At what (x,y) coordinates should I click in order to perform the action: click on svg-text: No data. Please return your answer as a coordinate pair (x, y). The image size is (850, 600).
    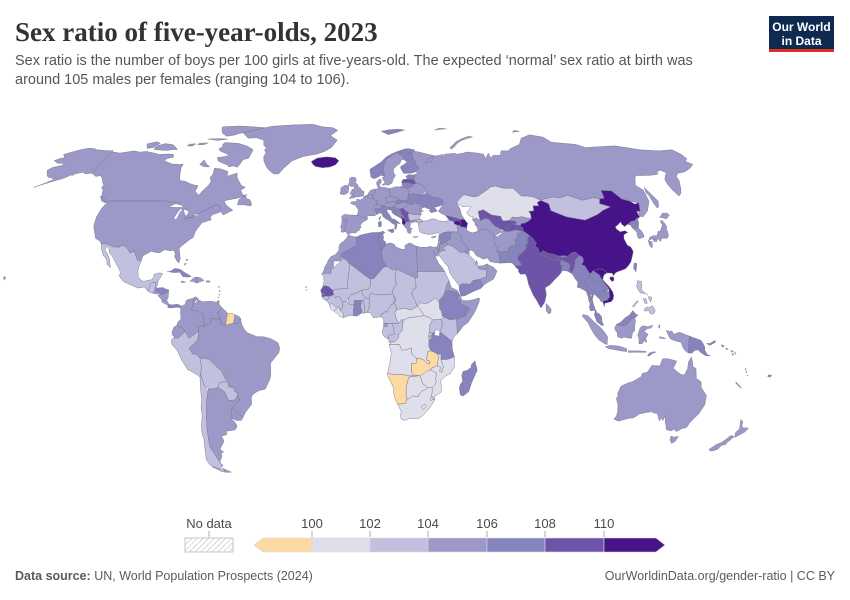
    Looking at the image, I should click on (209, 523).